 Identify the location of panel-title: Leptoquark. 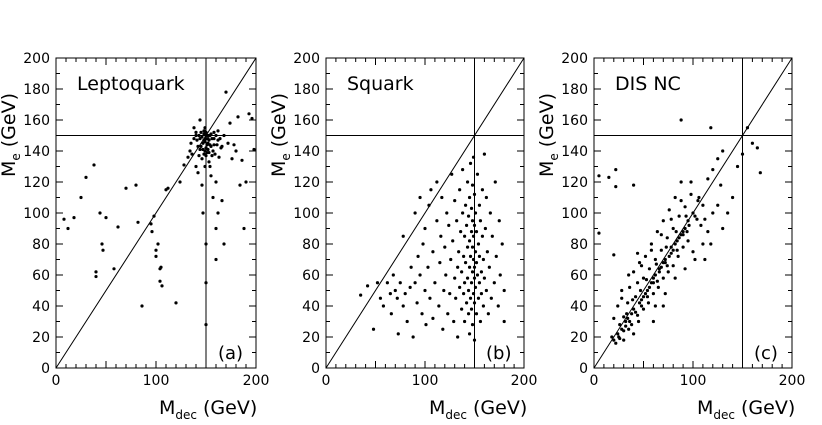
(131, 84).